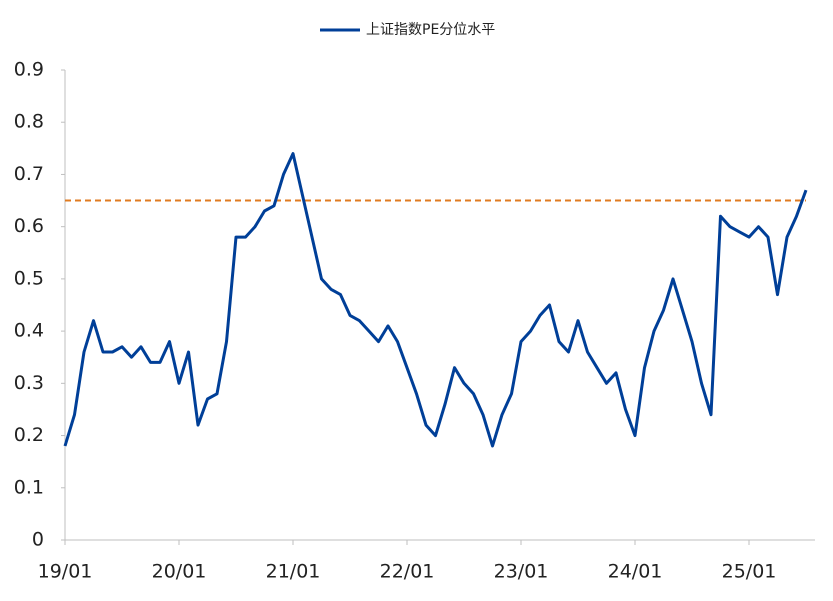 The height and width of the screenshot is (601, 833). What do you see at coordinates (407, 572) in the screenshot?
I see `x-tick-label: 22/01` at bounding box center [407, 572].